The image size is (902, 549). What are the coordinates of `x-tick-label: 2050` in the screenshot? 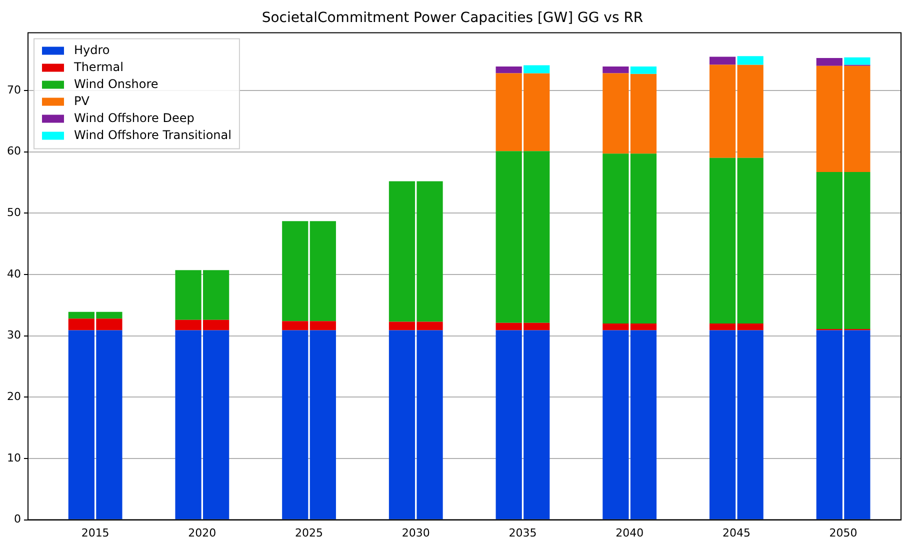 It's located at (843, 533).